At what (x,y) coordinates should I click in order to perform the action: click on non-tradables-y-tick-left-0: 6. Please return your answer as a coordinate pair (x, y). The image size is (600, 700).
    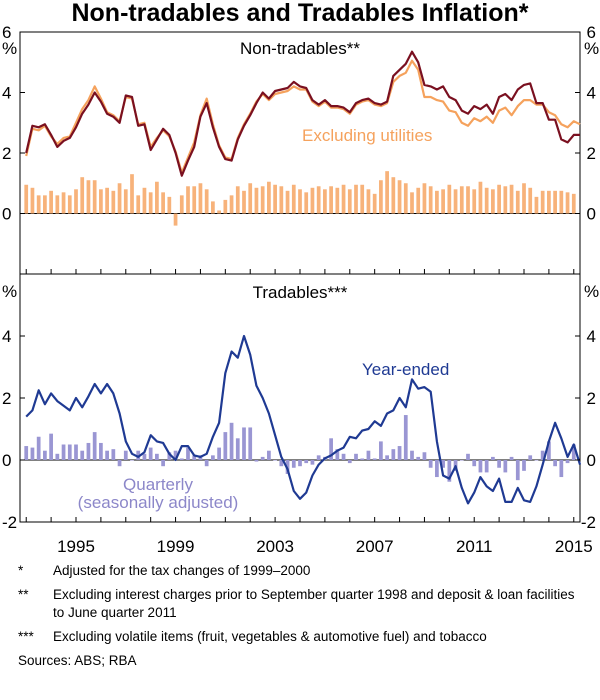
    Looking at the image, I should click on (6, 32).